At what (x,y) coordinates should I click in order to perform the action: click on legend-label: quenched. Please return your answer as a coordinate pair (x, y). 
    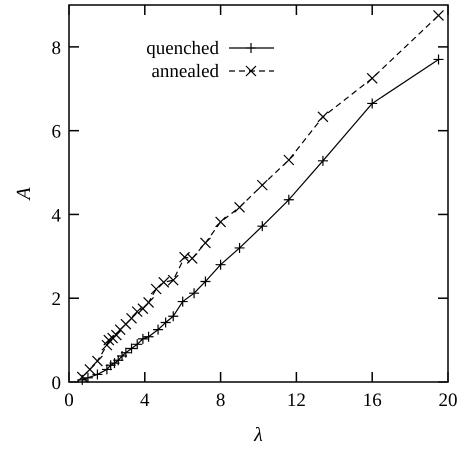
    Looking at the image, I should click on (183, 48).